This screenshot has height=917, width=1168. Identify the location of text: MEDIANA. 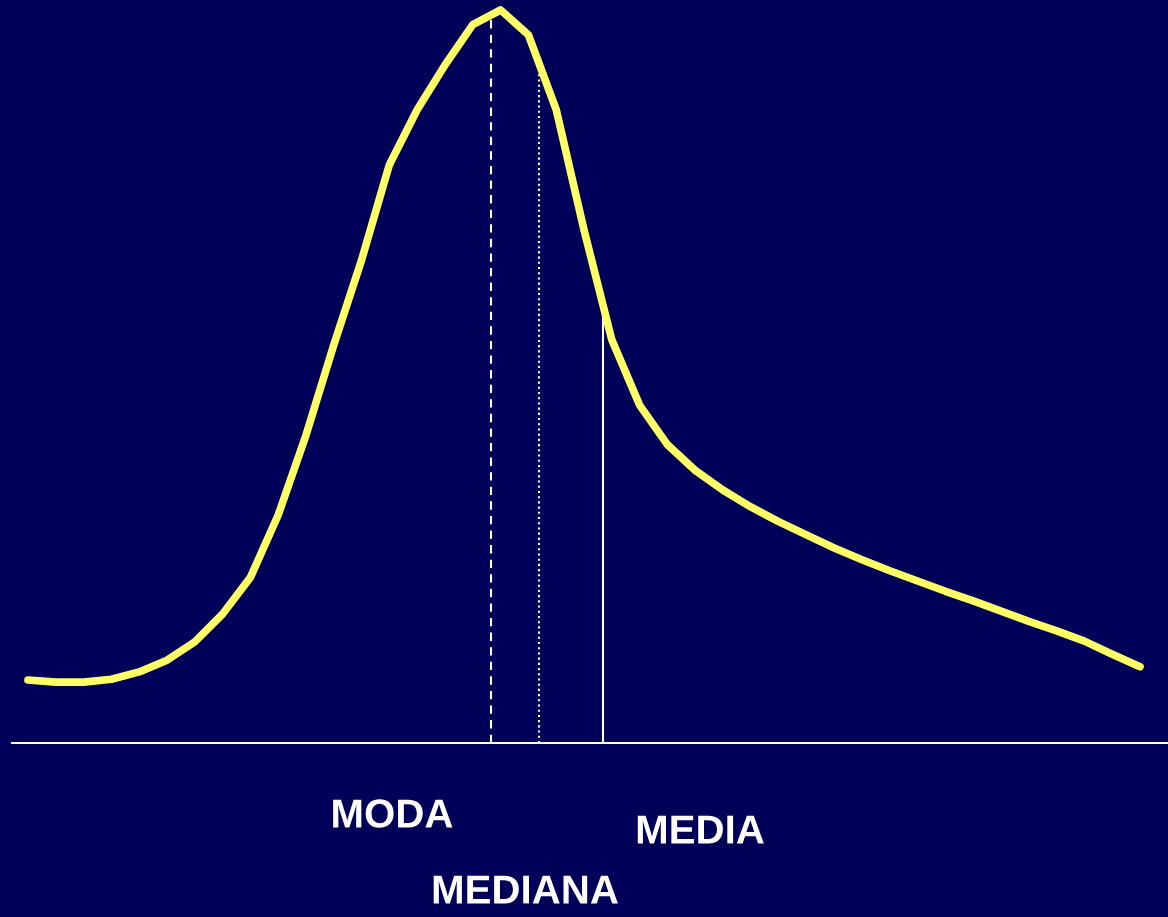
(525, 889).